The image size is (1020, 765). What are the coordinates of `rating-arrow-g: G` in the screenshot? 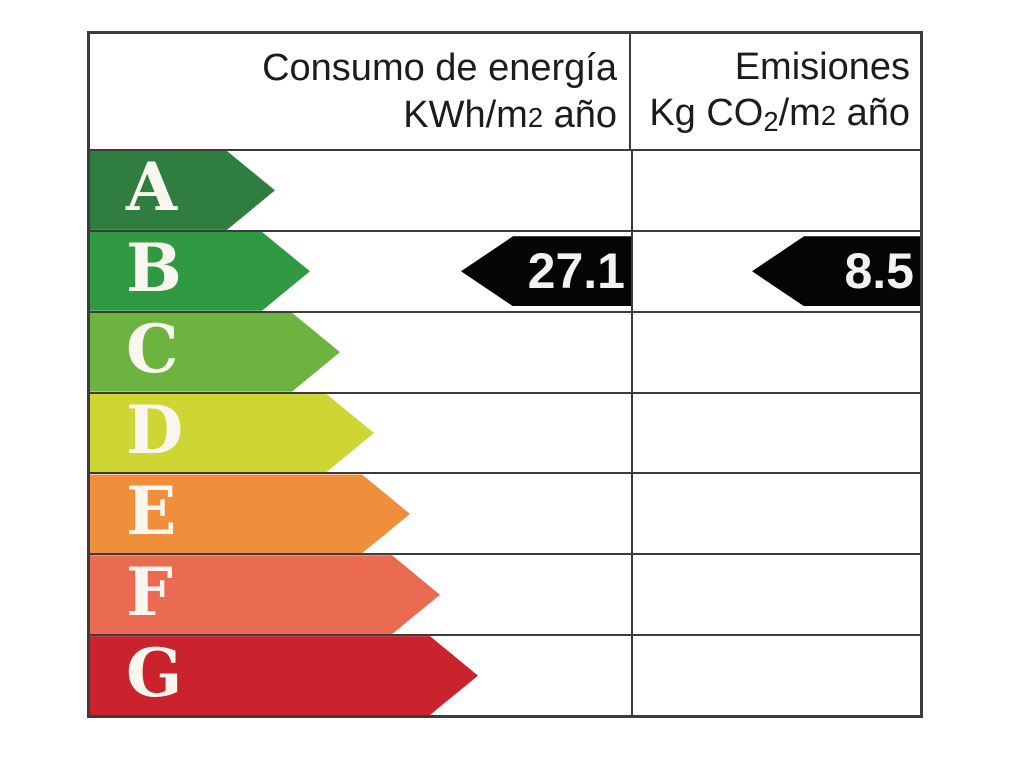 It's located at (284, 675).